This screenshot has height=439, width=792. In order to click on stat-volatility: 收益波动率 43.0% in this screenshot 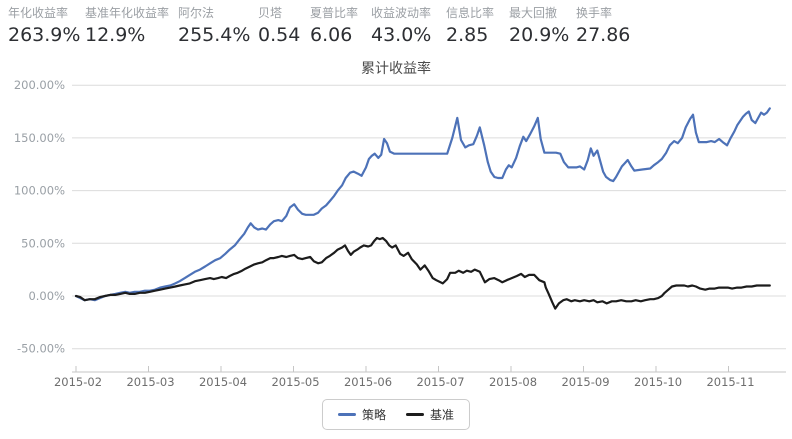, I will do `click(401, 25)`.